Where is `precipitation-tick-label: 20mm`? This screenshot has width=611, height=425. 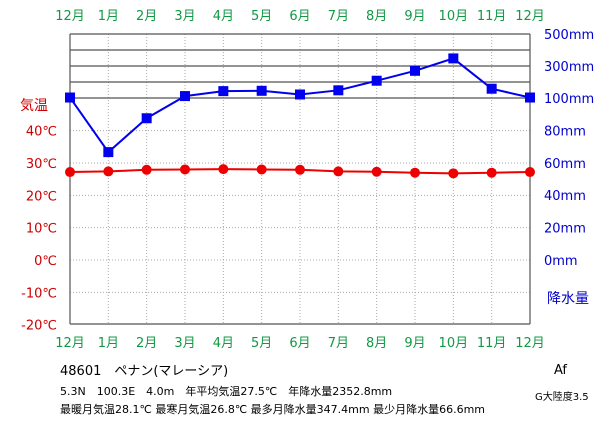
precipitation-tick-label: 20mm is located at coordinates (565, 229).